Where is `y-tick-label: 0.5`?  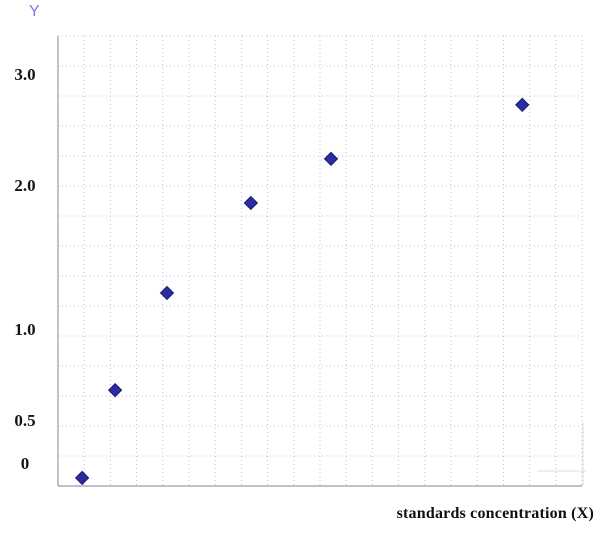 y-tick-label: 0.5 is located at coordinates (25, 421).